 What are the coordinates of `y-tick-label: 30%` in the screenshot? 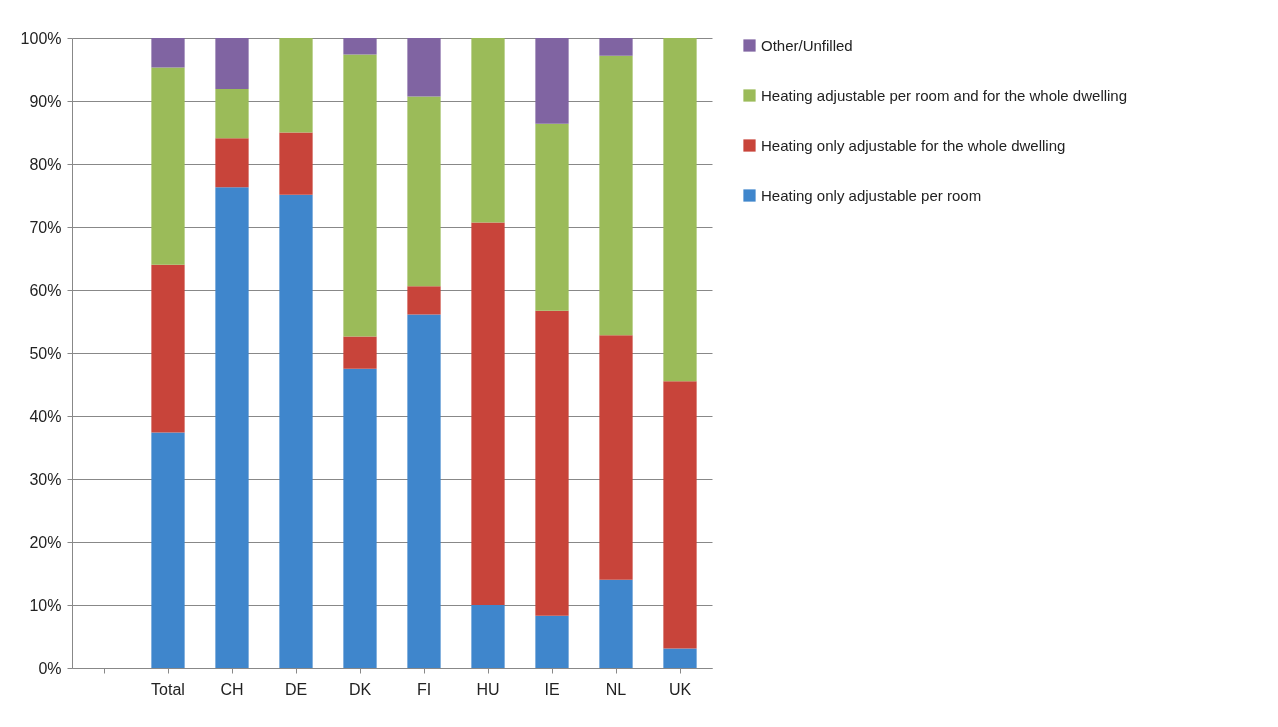 It's located at (45, 479).